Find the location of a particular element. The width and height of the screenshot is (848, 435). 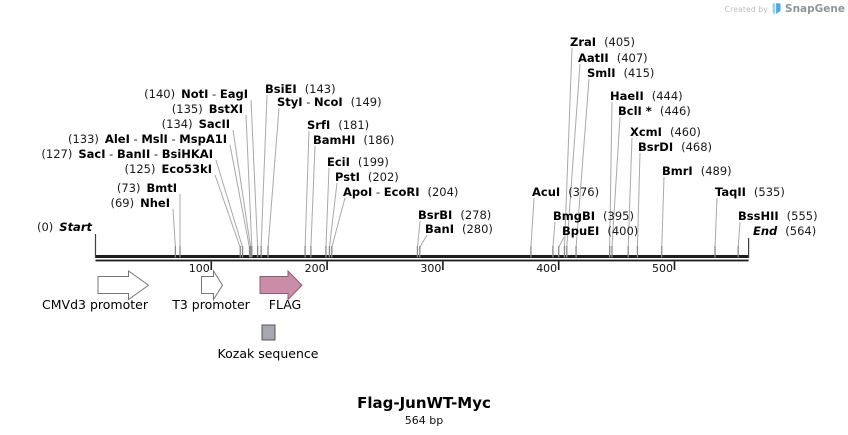

feature-kozak-sequence-label: Kozak sequence is located at coordinates (268, 353).